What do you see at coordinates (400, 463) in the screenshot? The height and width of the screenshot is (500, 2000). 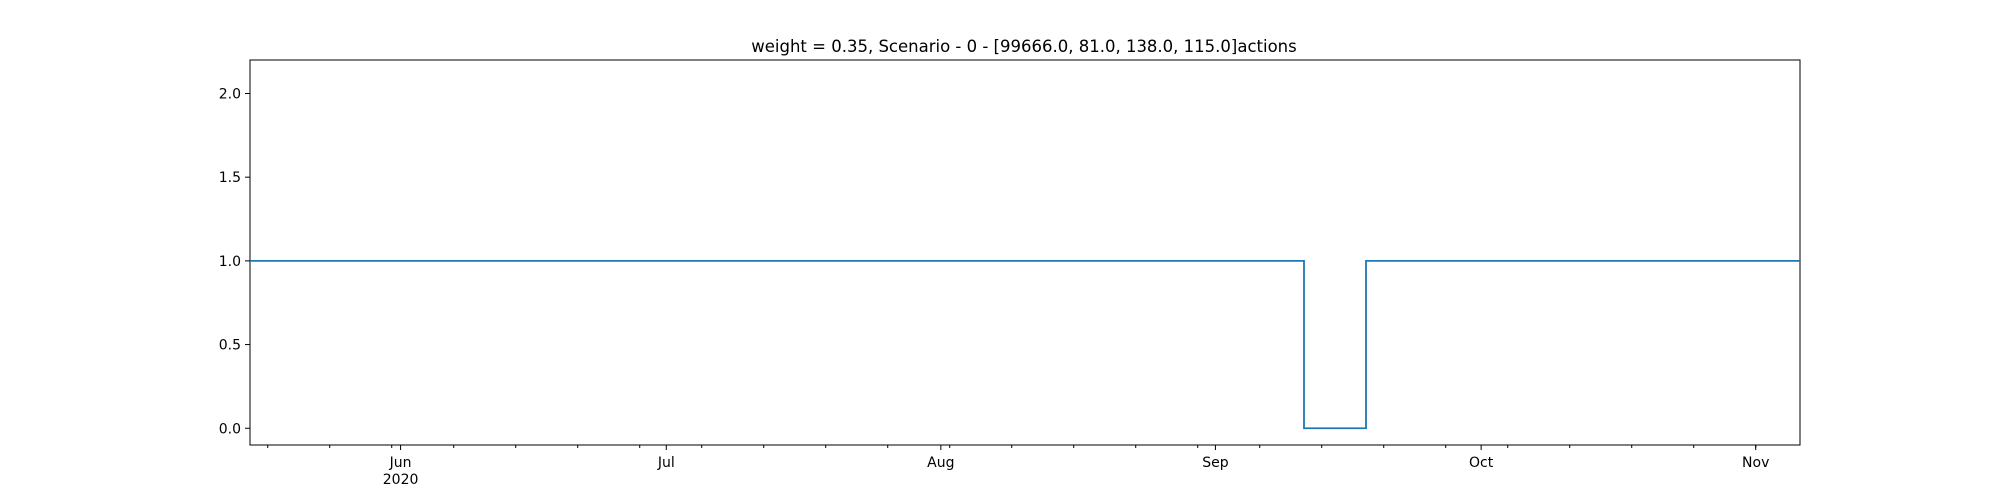 I see `x-tick-label: Jun` at bounding box center [400, 463].